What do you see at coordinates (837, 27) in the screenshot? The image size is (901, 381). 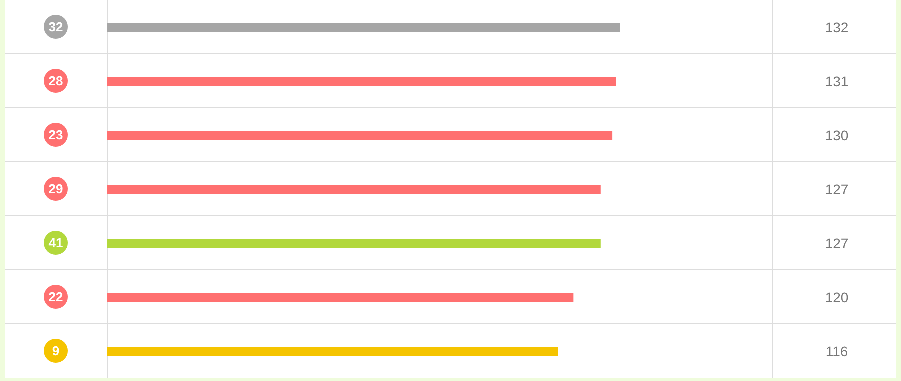 I see `data-label: 132` at bounding box center [837, 27].